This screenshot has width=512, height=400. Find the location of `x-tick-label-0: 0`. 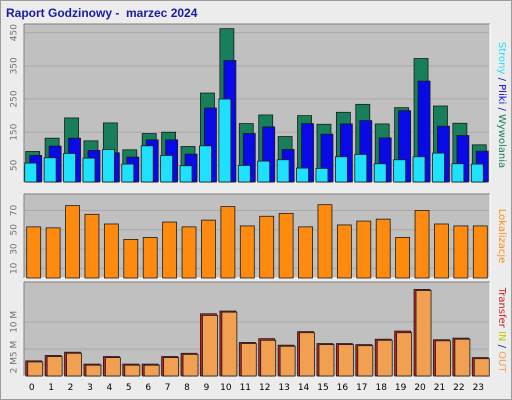

x-tick-label-0: 0 is located at coordinates (32, 388).